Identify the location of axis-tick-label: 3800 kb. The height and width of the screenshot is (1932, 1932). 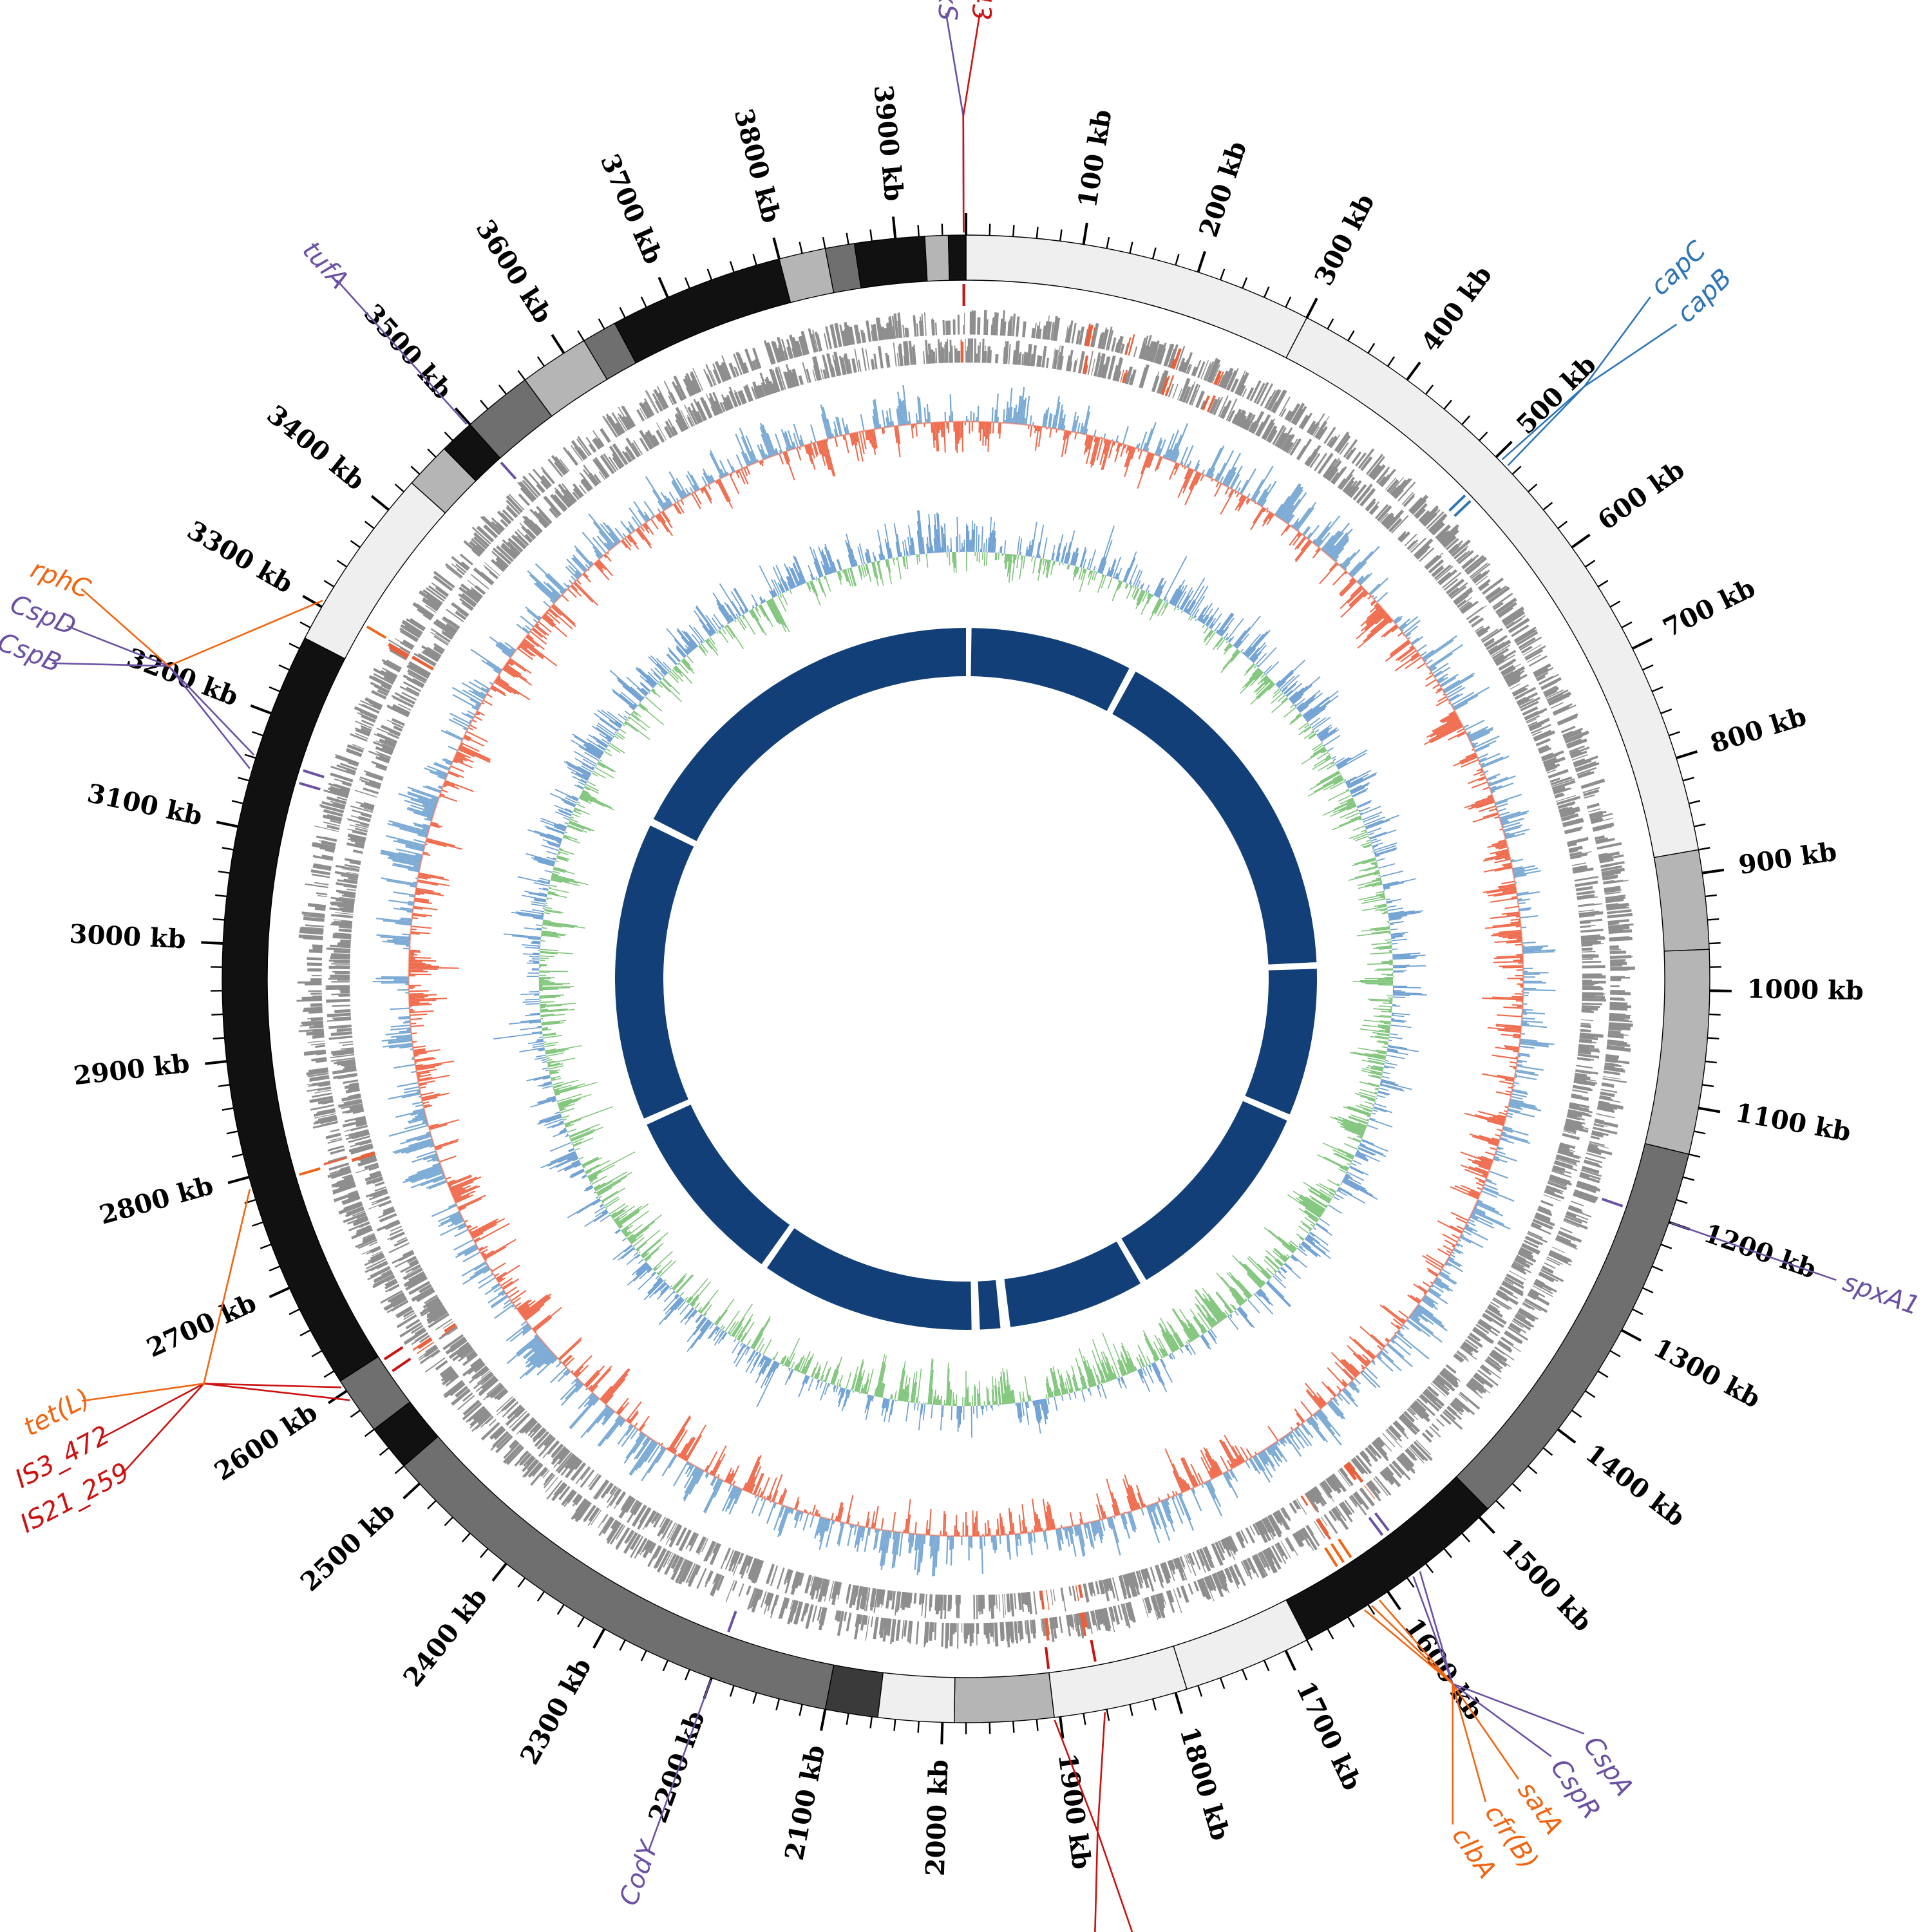
(757, 166).